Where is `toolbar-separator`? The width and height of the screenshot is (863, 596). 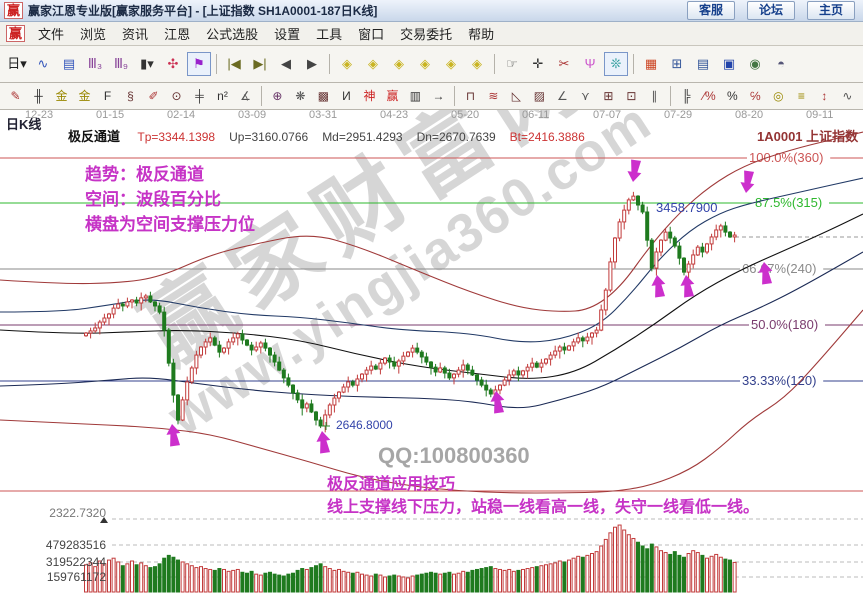 toolbar-separator is located at coordinates (454, 96).